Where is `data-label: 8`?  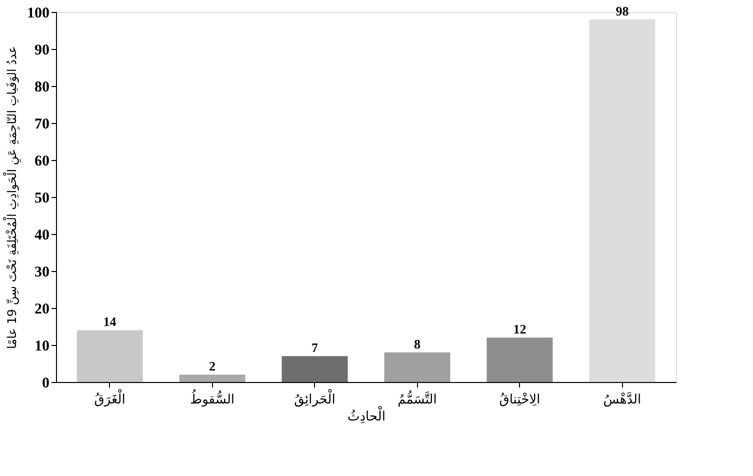 data-label: 8 is located at coordinates (417, 344).